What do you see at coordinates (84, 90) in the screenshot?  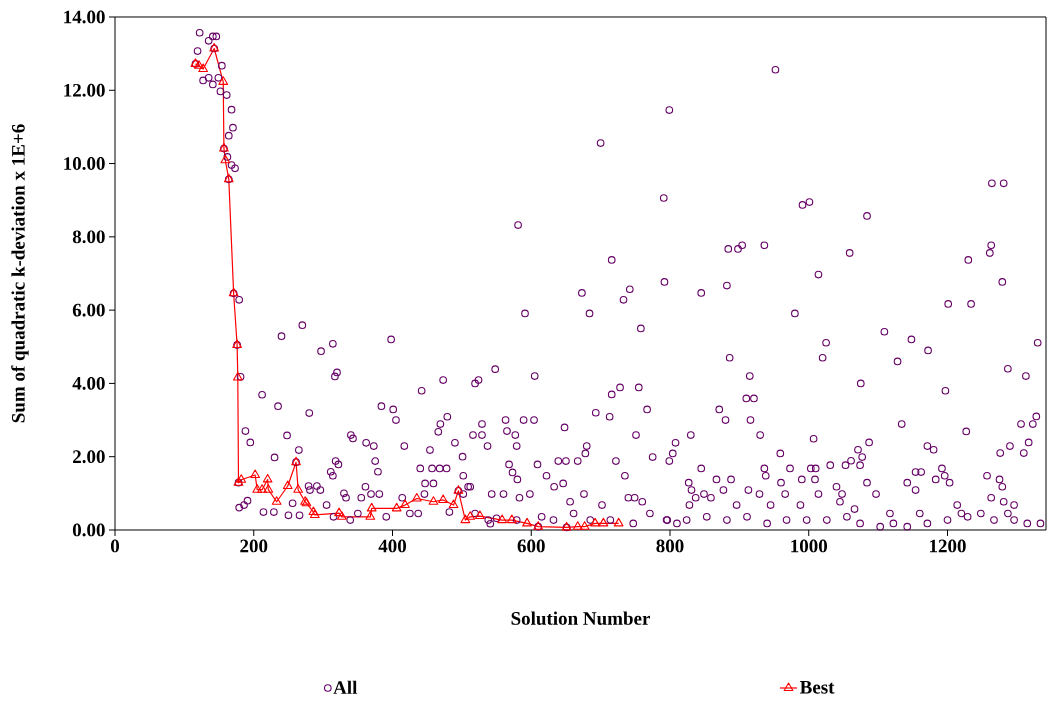 I see `y-tick-label: 12.00` at bounding box center [84, 90].